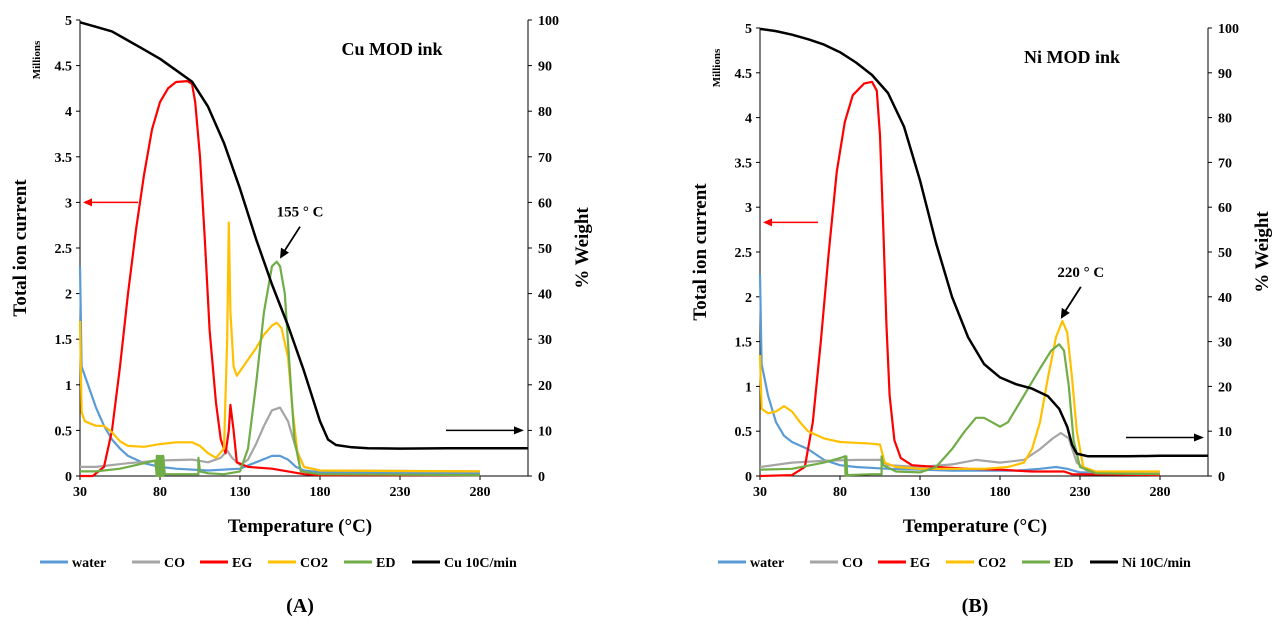 This screenshot has height=620, width=1275. What do you see at coordinates (1156, 563) in the screenshot?
I see `legend-label: Ni 10C/min` at bounding box center [1156, 563].